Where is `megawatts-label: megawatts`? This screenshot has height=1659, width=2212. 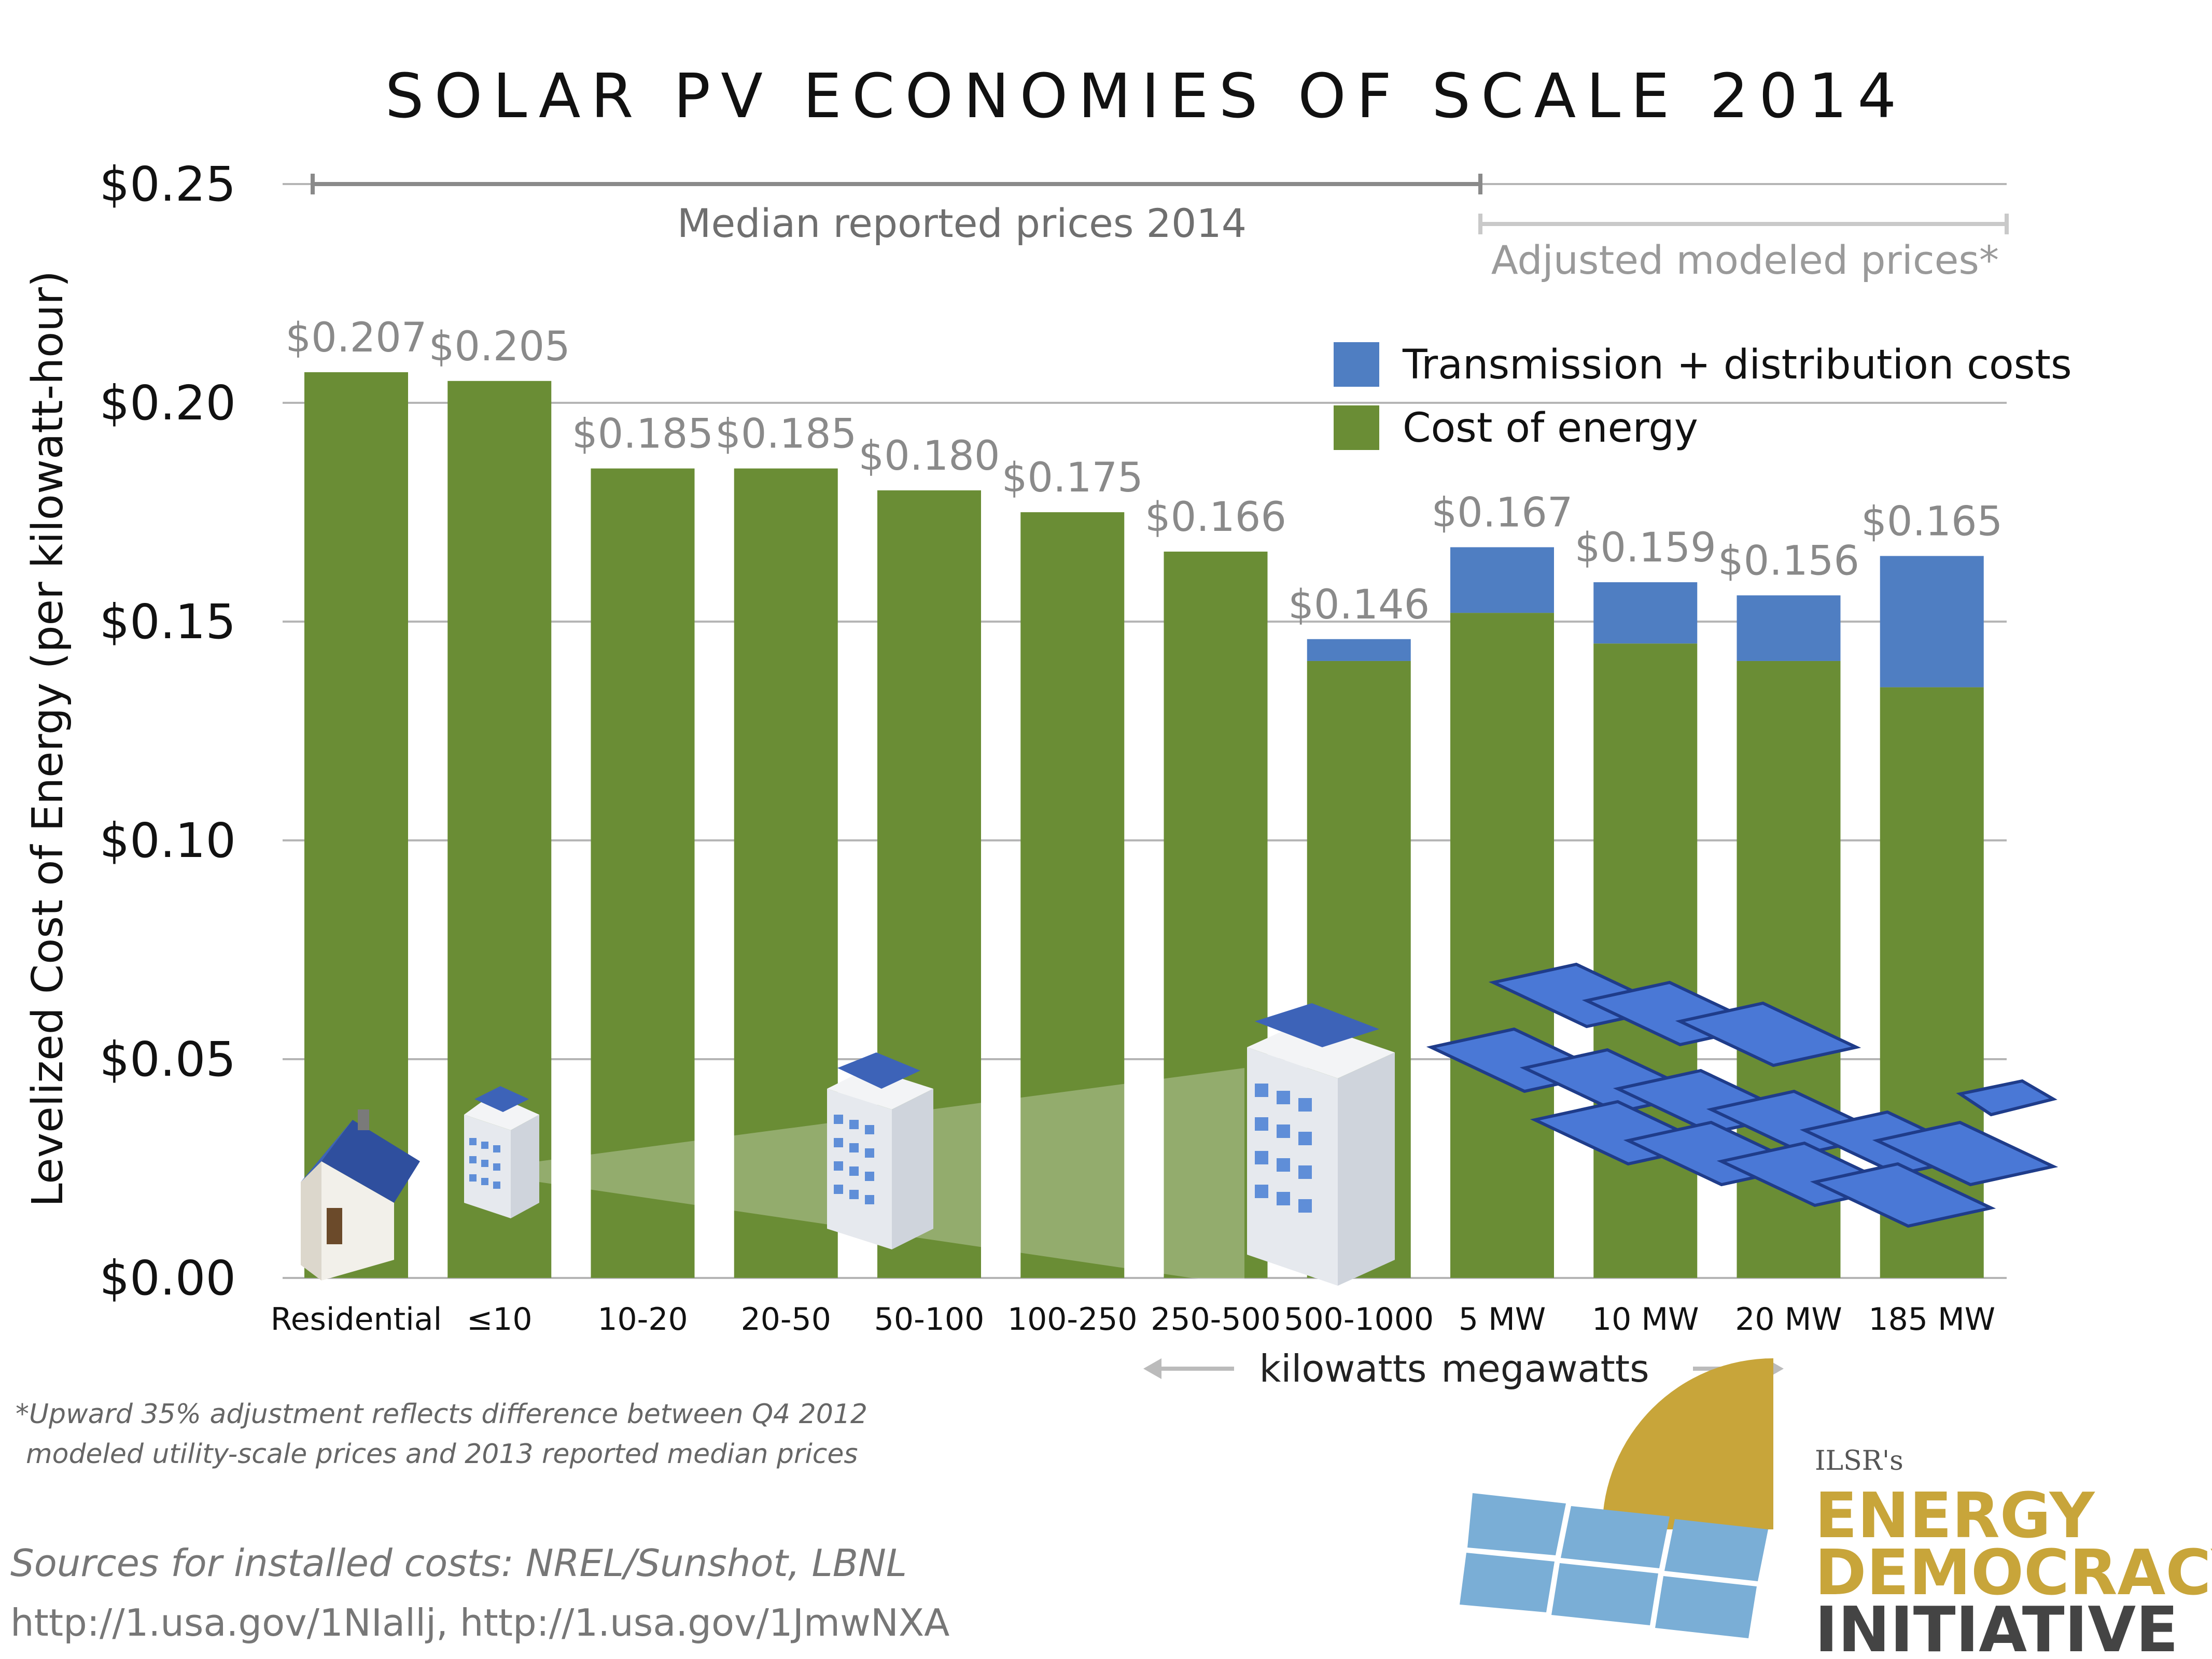 megawatts-label: megawatts is located at coordinates (1545, 1368).